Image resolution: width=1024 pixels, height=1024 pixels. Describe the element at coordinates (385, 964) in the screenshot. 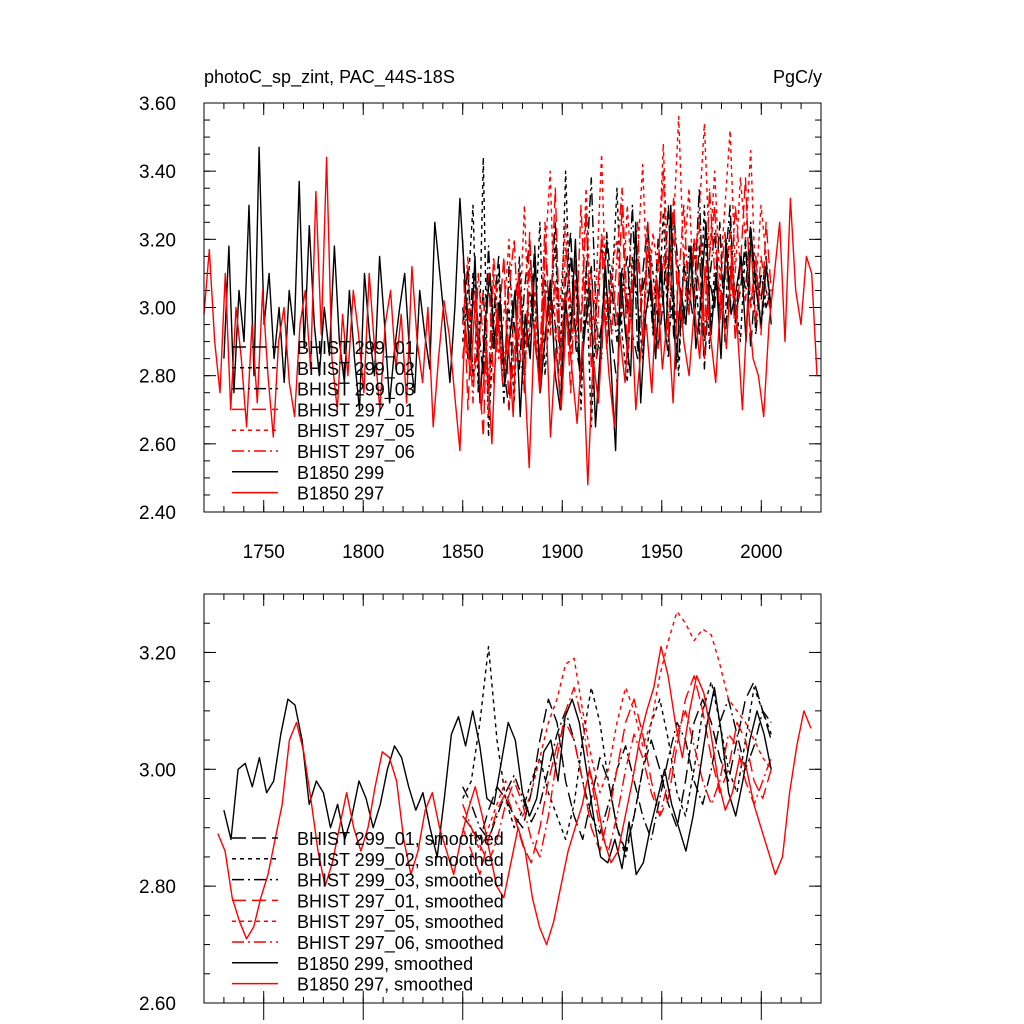

I see `bottom-legend-label: B1850 299, smoothed` at that location.